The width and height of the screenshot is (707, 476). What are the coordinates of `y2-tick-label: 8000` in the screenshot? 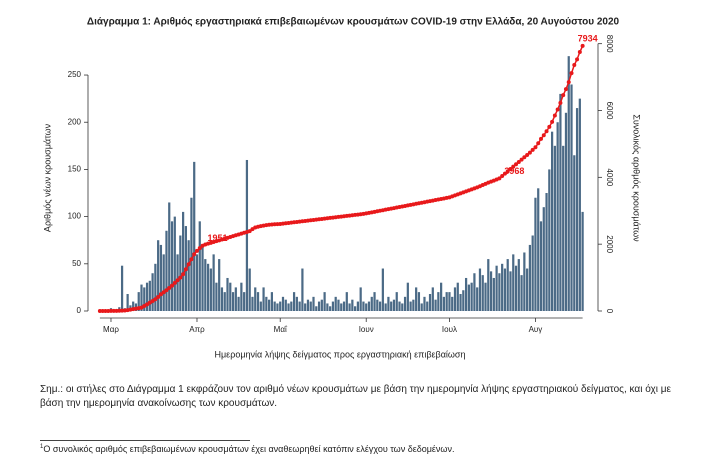 It's located at (609, 44).